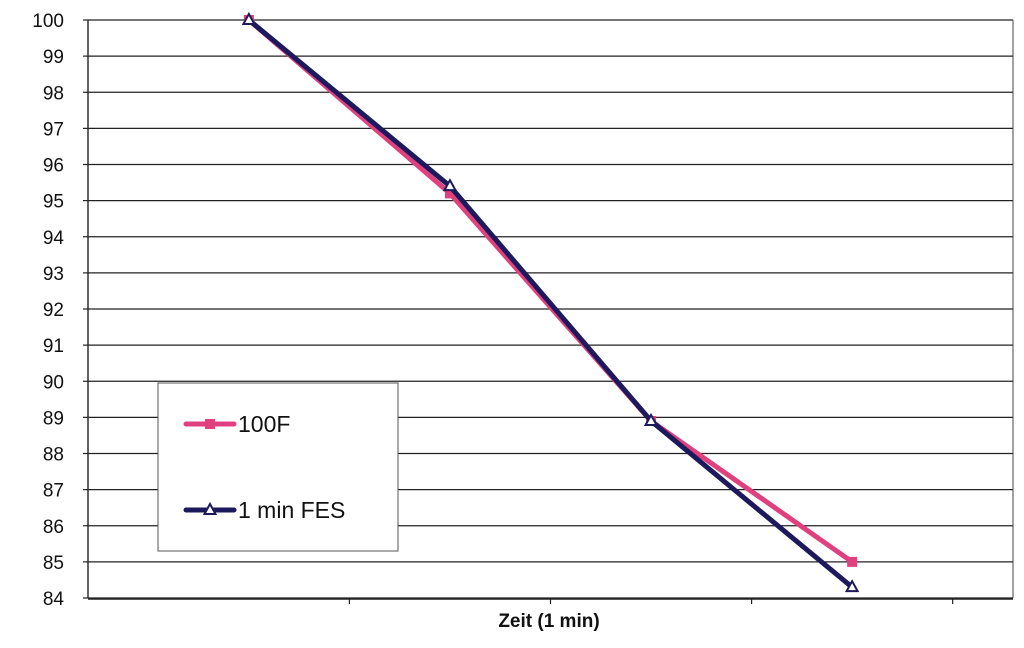  What do you see at coordinates (54, 599) in the screenshot?
I see `y-tick-label: 84` at bounding box center [54, 599].